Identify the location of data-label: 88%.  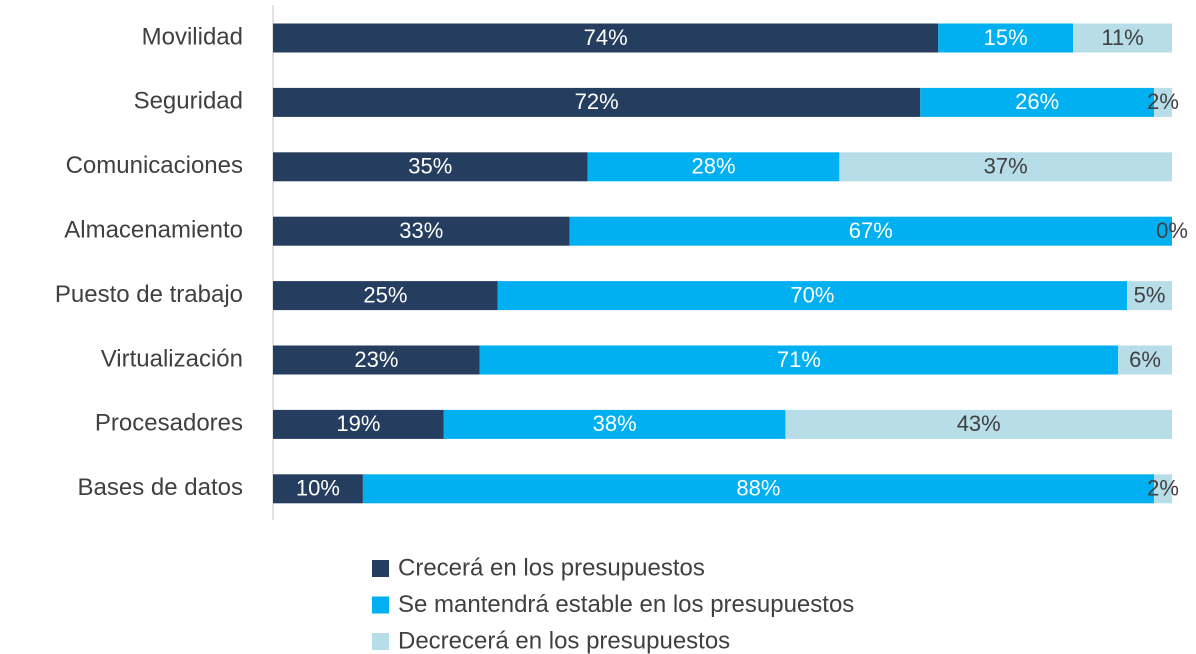
(758, 488).